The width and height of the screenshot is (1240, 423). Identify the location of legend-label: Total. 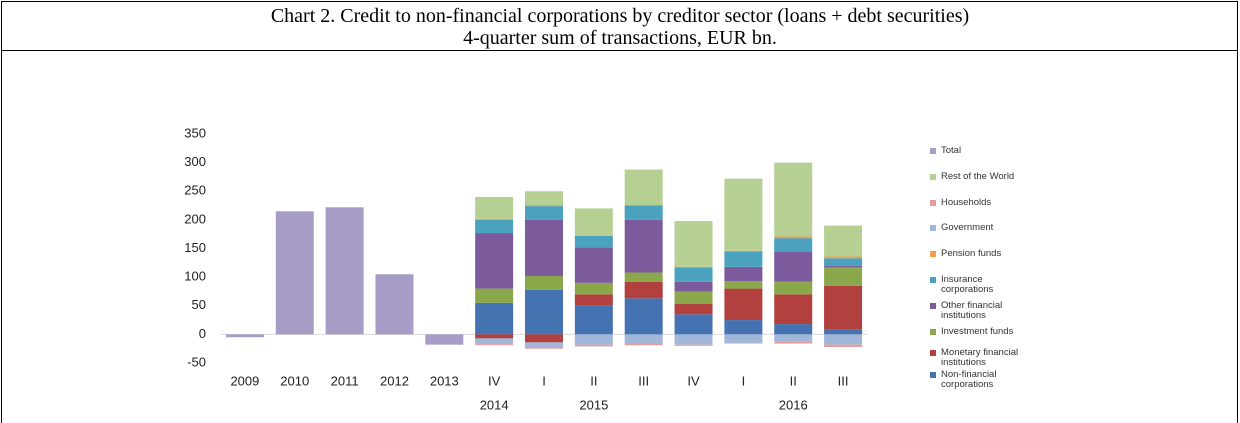
(951, 150).